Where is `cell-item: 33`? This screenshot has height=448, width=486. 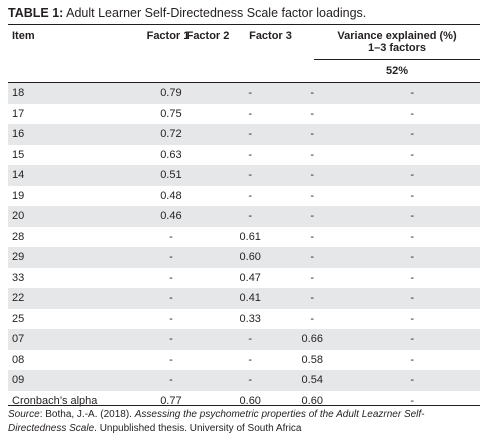 cell-item: 33 is located at coordinates (18, 277).